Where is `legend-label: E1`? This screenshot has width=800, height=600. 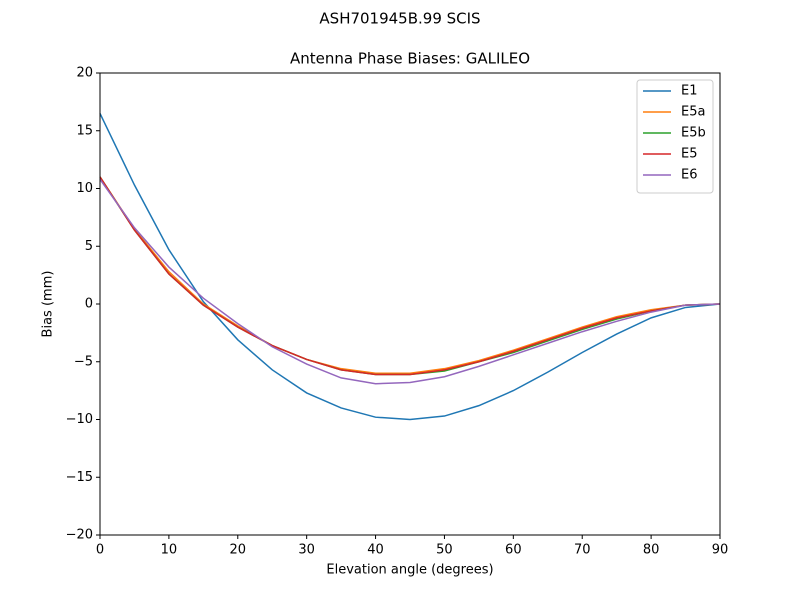
legend-label: E1 is located at coordinates (689, 91).